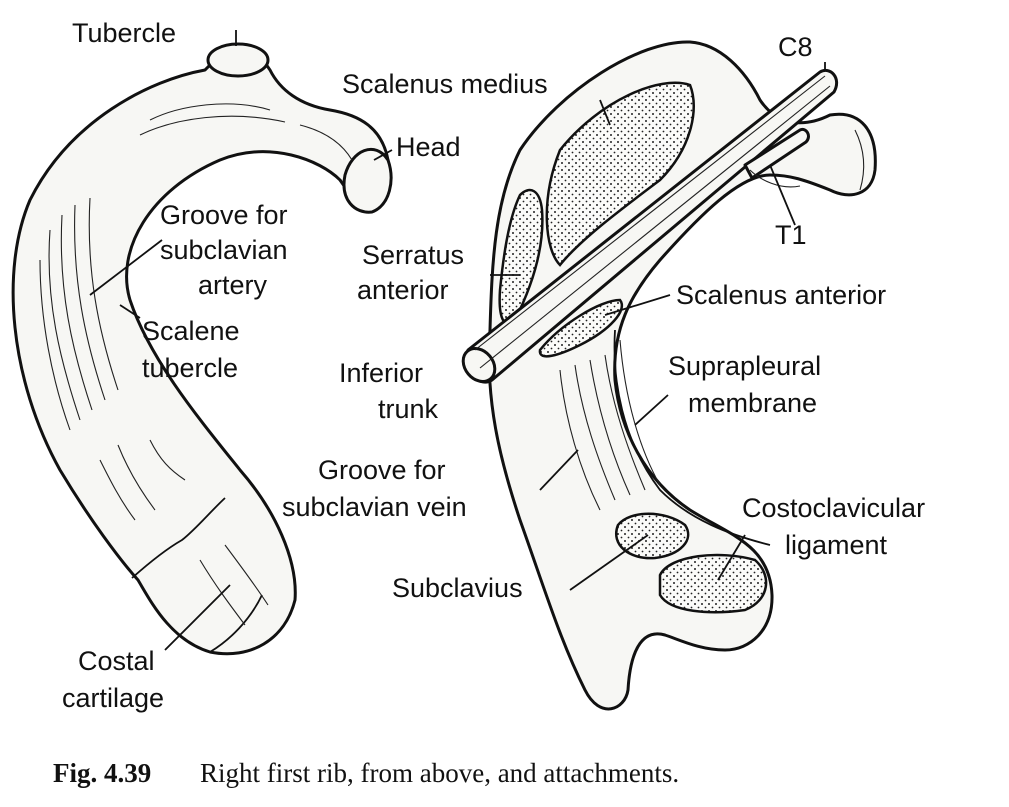 The image size is (1009, 807). What do you see at coordinates (190, 368) in the screenshot?
I see `label-scalene-tubercle-2: tubercle` at bounding box center [190, 368].